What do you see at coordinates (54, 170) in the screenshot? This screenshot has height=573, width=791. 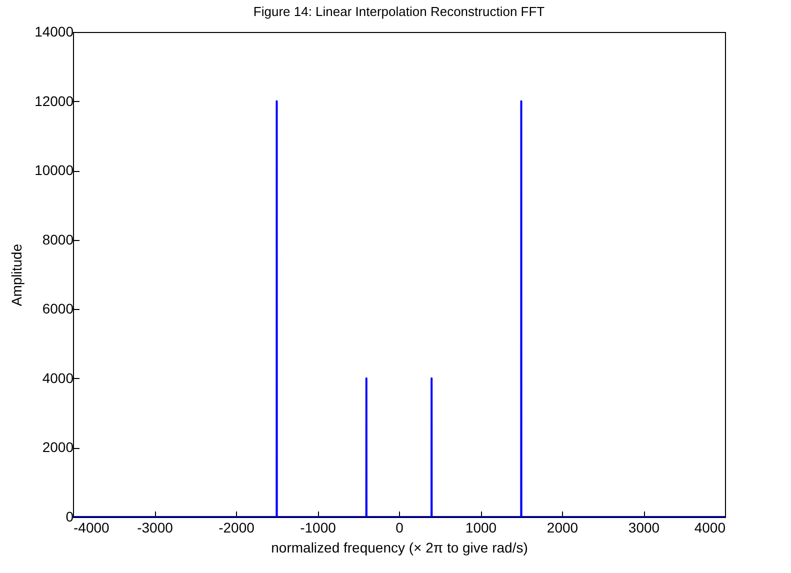 I see `y-tick-label: 10000` at bounding box center [54, 170].